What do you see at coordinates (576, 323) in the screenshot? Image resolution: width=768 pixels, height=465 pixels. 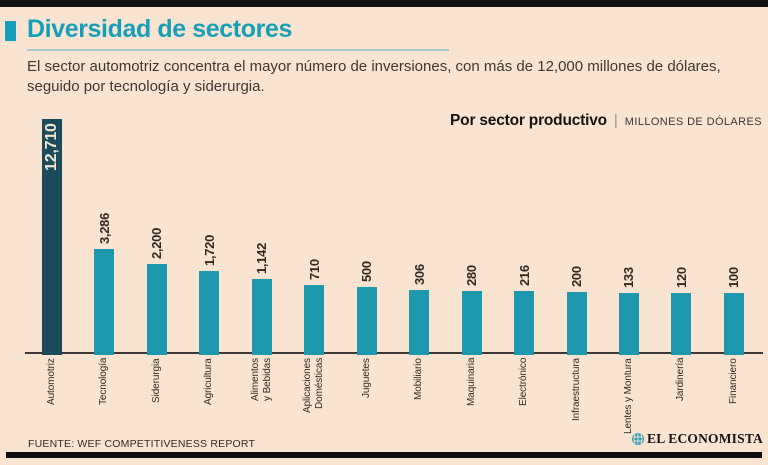 I see `bar-infraestructura` at bounding box center [576, 323].